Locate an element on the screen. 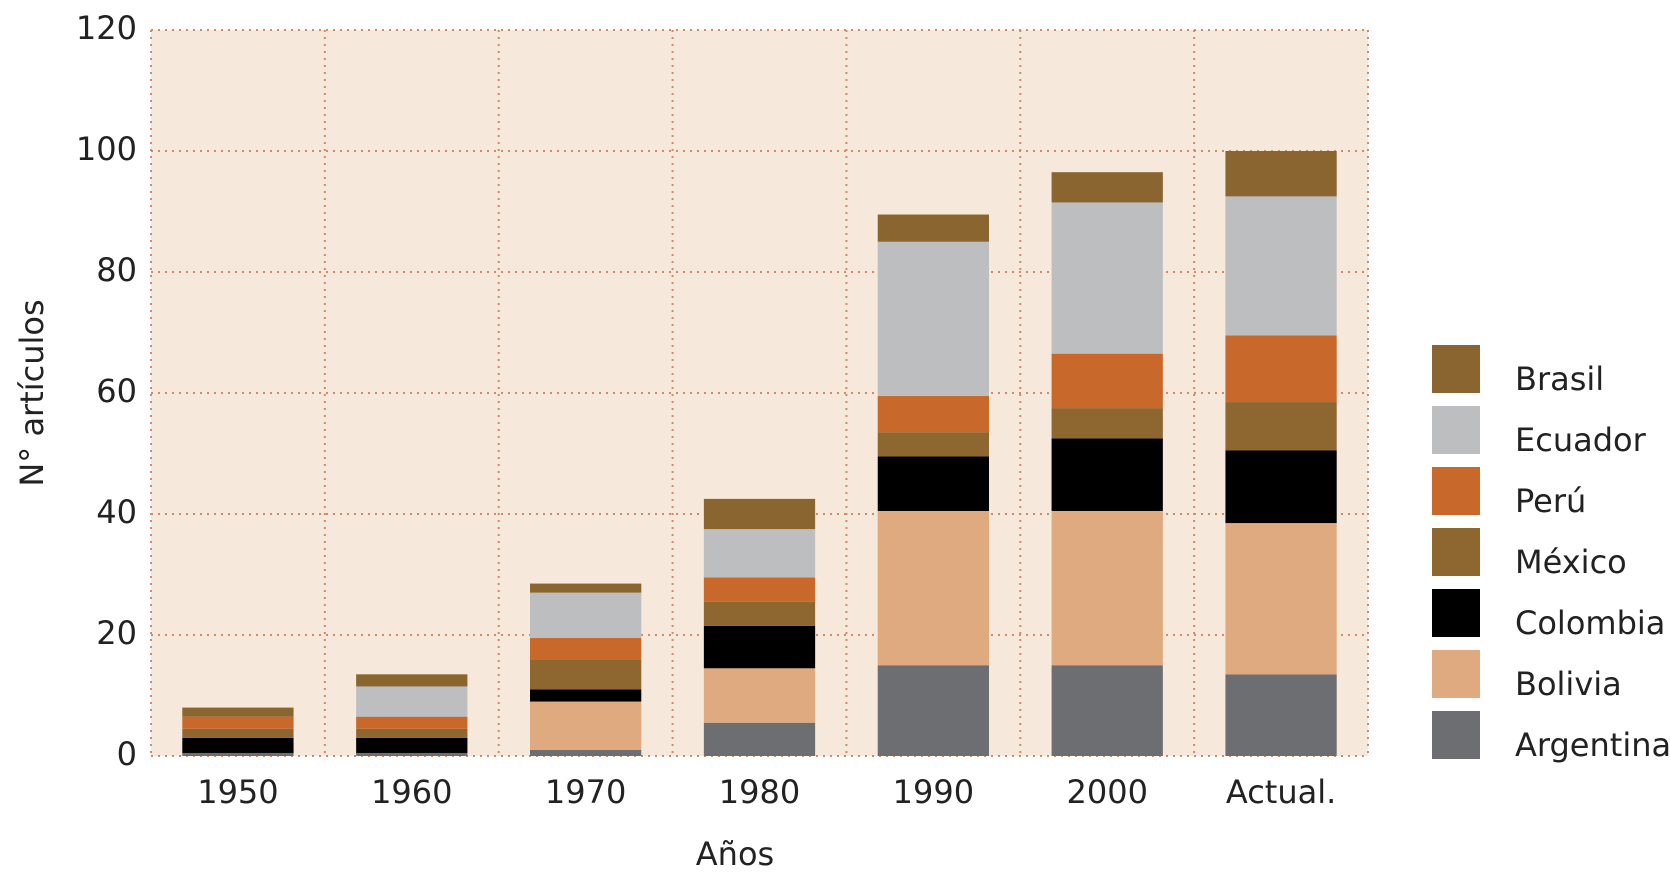 Image resolution: width=1670 pixels, height=877 pixels. x-tick-label: 1950 is located at coordinates (237, 792).